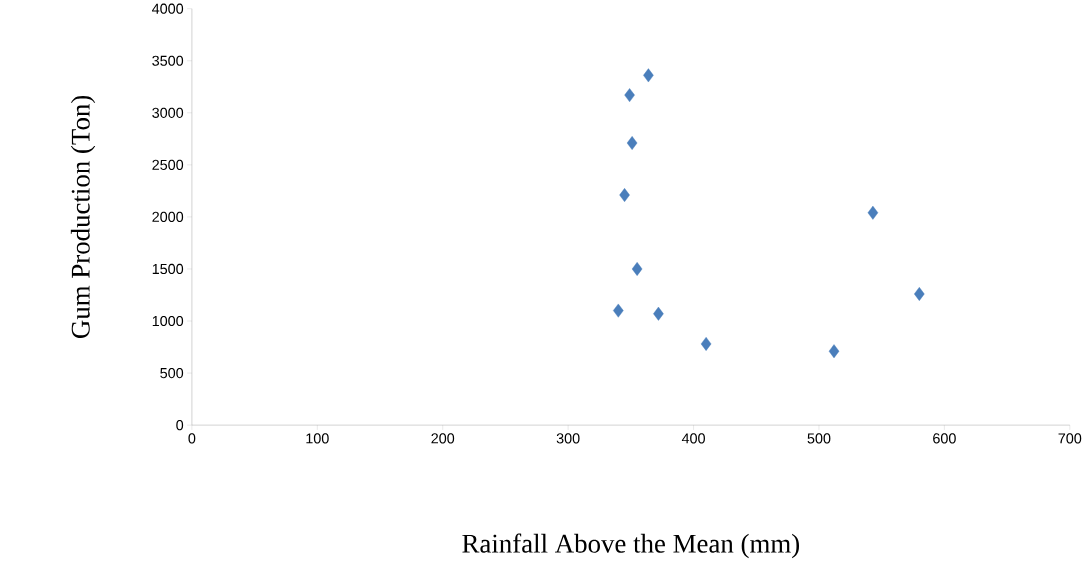 This screenshot has height=583, width=1085. Describe the element at coordinates (168, 268) in the screenshot. I see `y-tick-label: 1500` at that location.